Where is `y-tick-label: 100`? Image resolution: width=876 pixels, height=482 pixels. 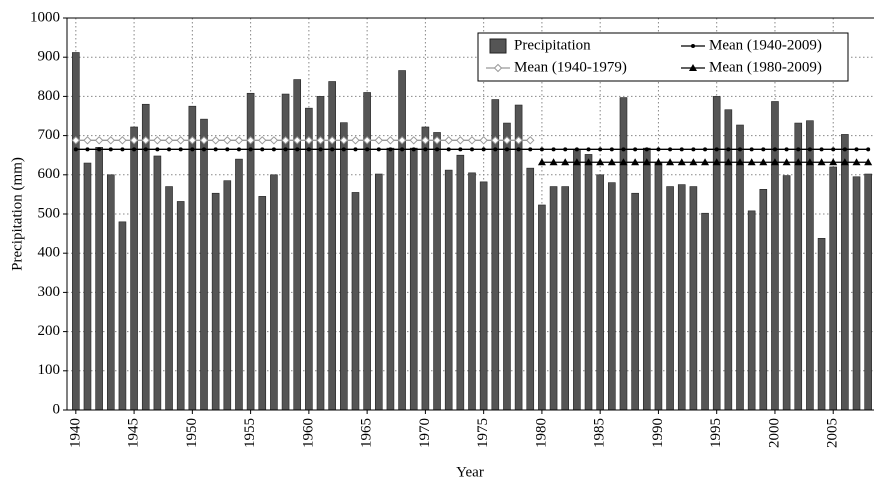 y-tick-label: 100 is located at coordinates (49, 370).